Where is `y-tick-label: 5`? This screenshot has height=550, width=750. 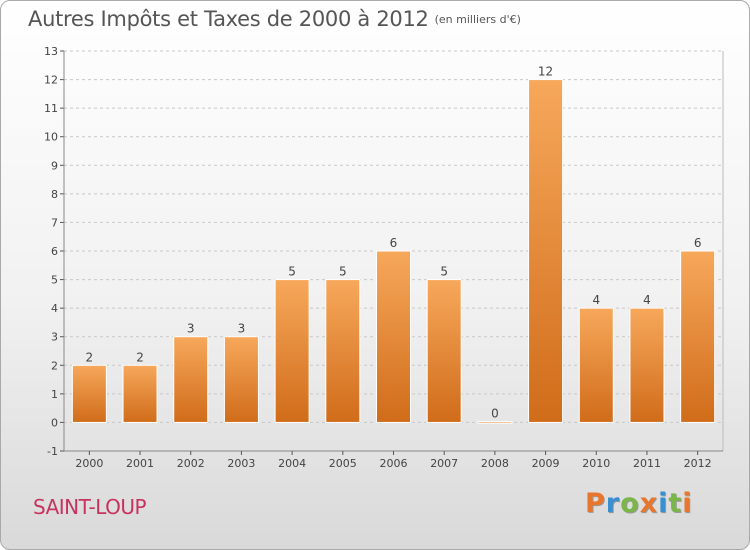 y-tick-label: 5 is located at coordinates (54, 280).